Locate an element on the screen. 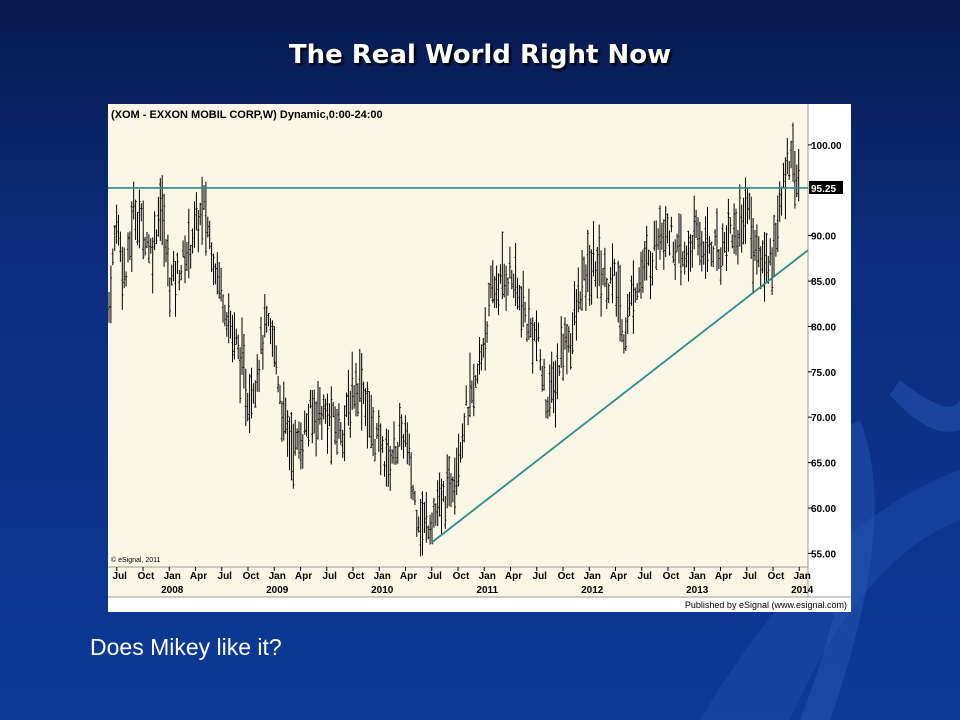  x-tick-label: Jul is located at coordinates (225, 576).